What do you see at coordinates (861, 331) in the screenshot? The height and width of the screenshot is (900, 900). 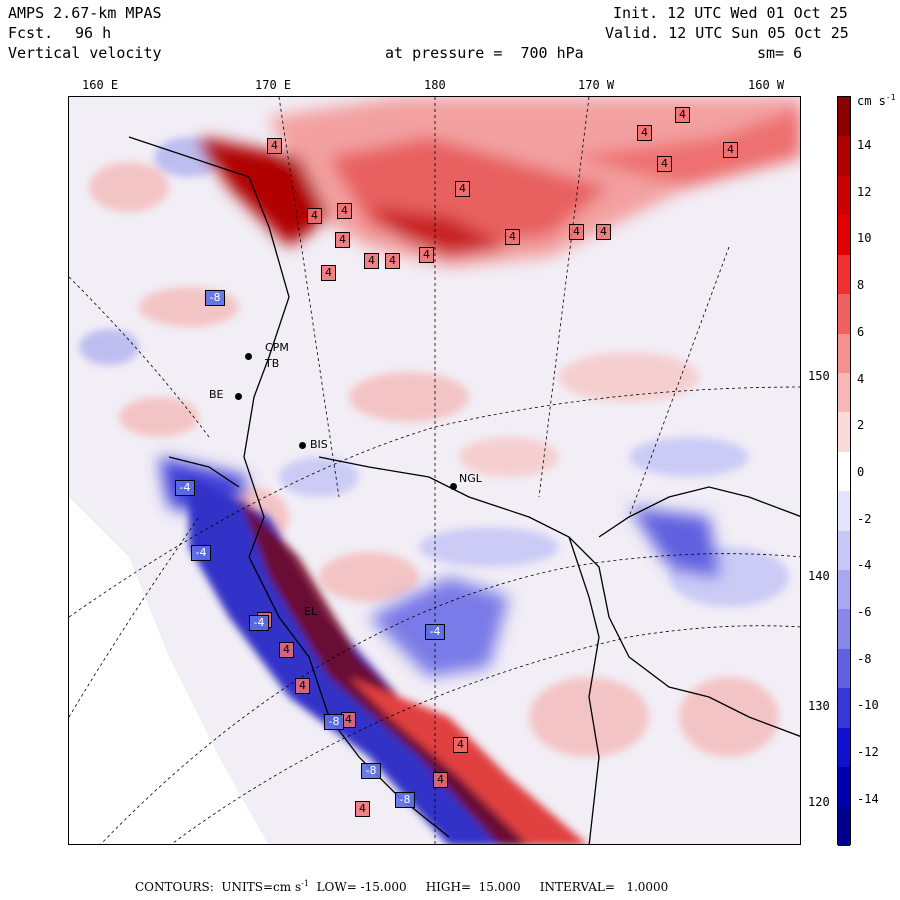 I see `legend-tick-label: 6` at bounding box center [861, 331].